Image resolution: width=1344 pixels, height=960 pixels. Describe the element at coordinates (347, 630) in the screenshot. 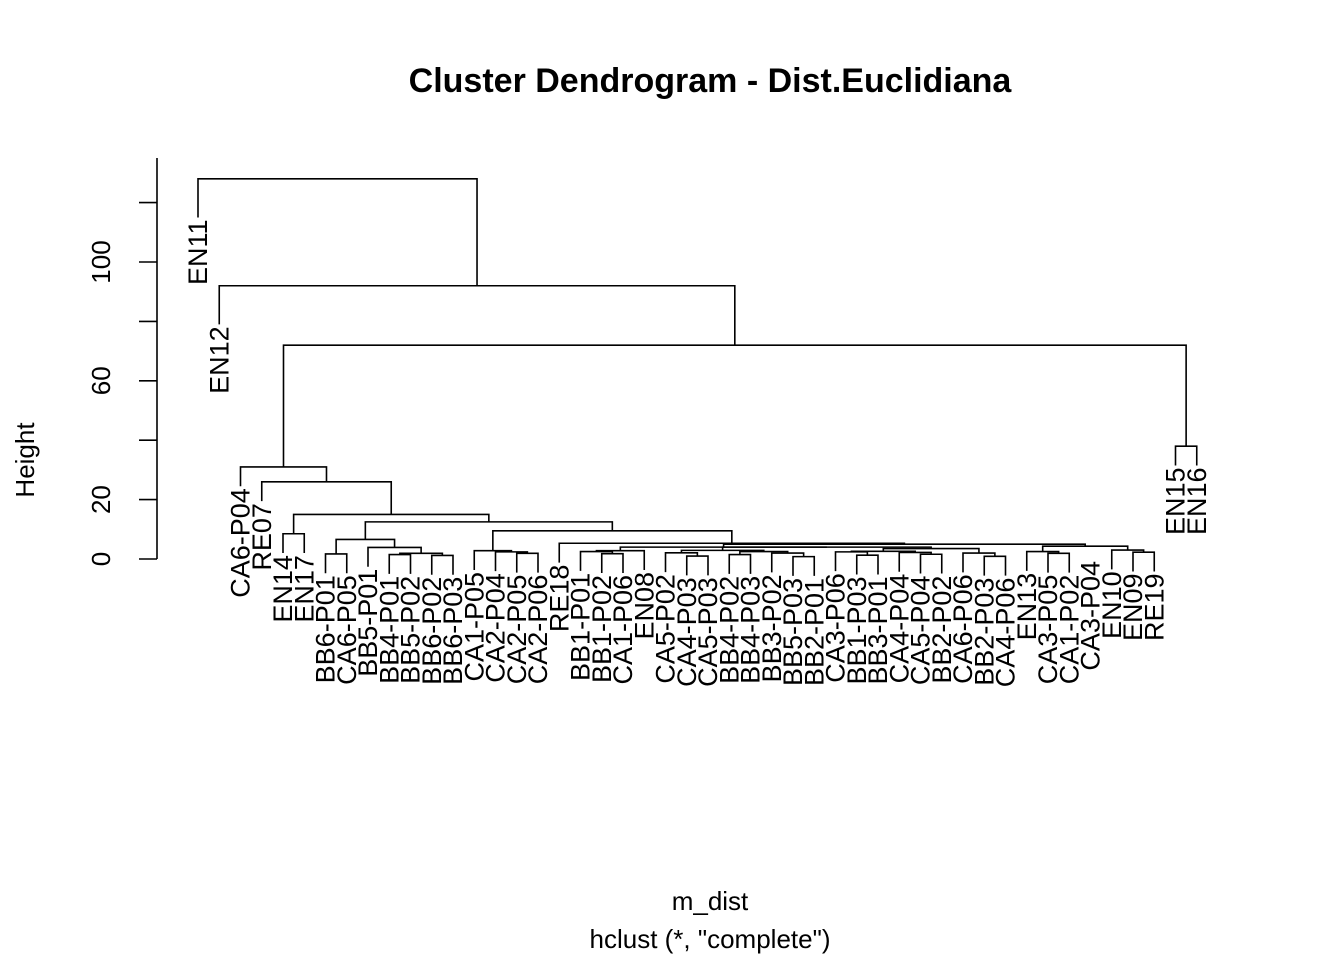

I see `leaf-label: CA6-P05` at that location.